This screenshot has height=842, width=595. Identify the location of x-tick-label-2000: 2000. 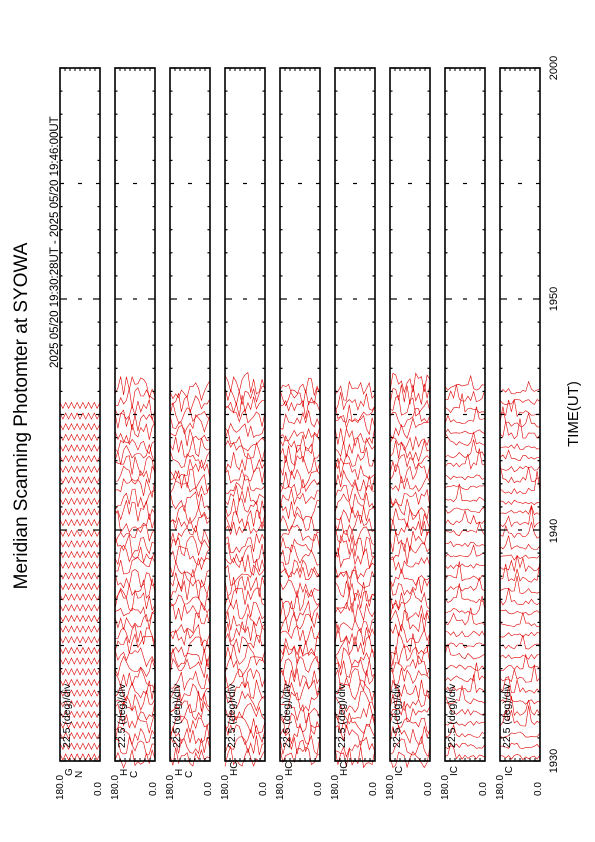
(554, 68).